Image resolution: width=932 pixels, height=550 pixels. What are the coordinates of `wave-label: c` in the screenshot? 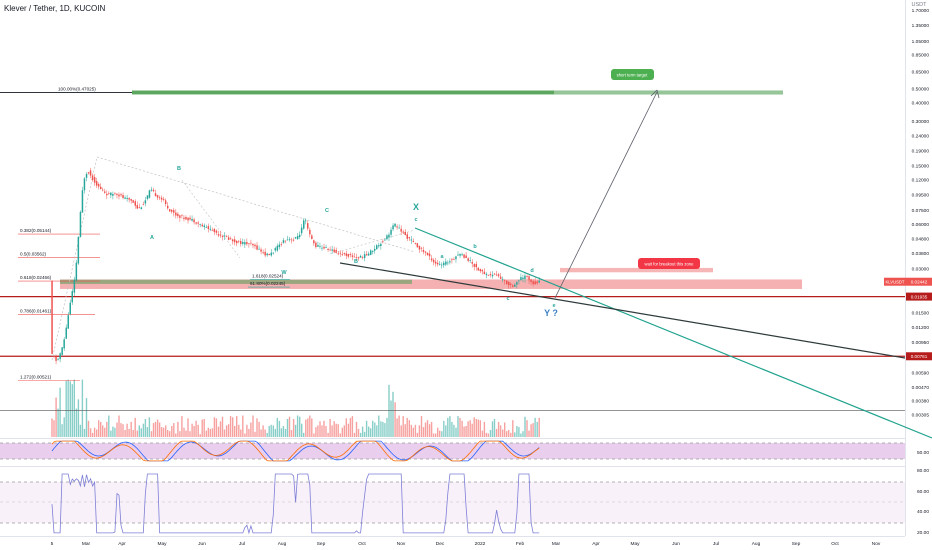 It's located at (415, 220).